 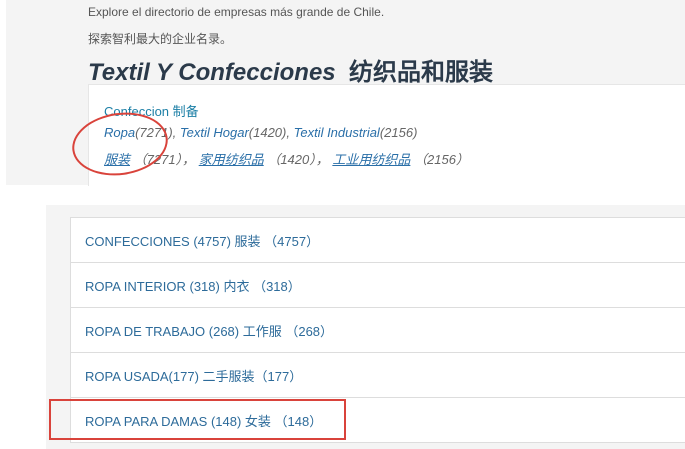 I want to click on intro-zh: 探索智利最大的企业名录。, so click(x=160, y=39).